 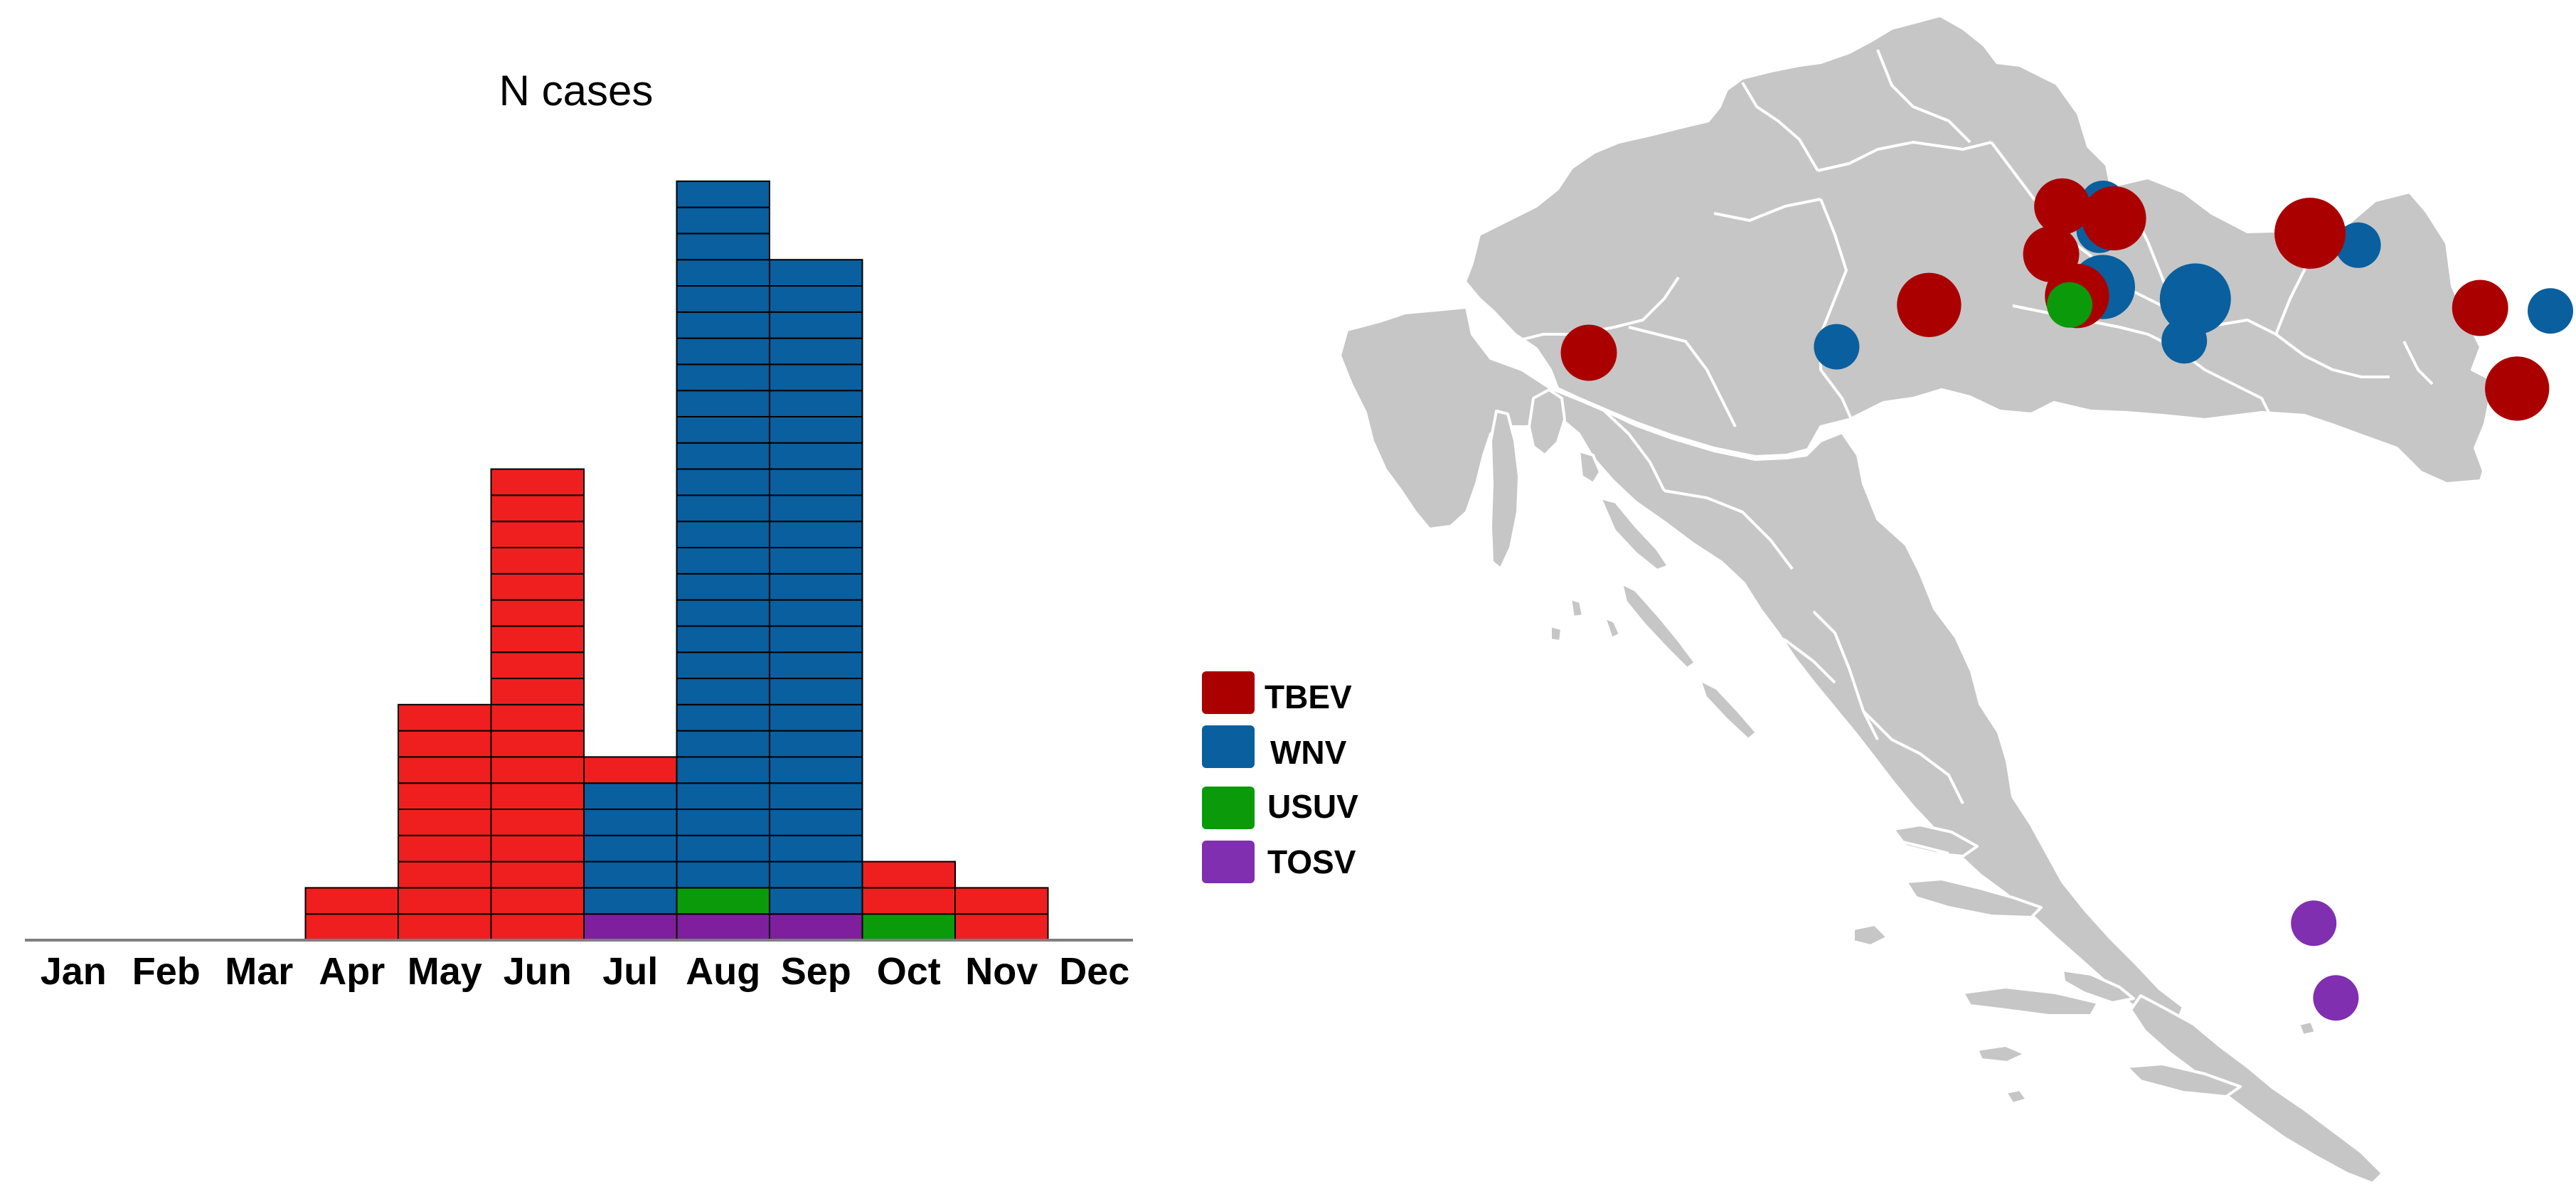 I want to click on legend-swatch-wnv, so click(x=1228, y=746).